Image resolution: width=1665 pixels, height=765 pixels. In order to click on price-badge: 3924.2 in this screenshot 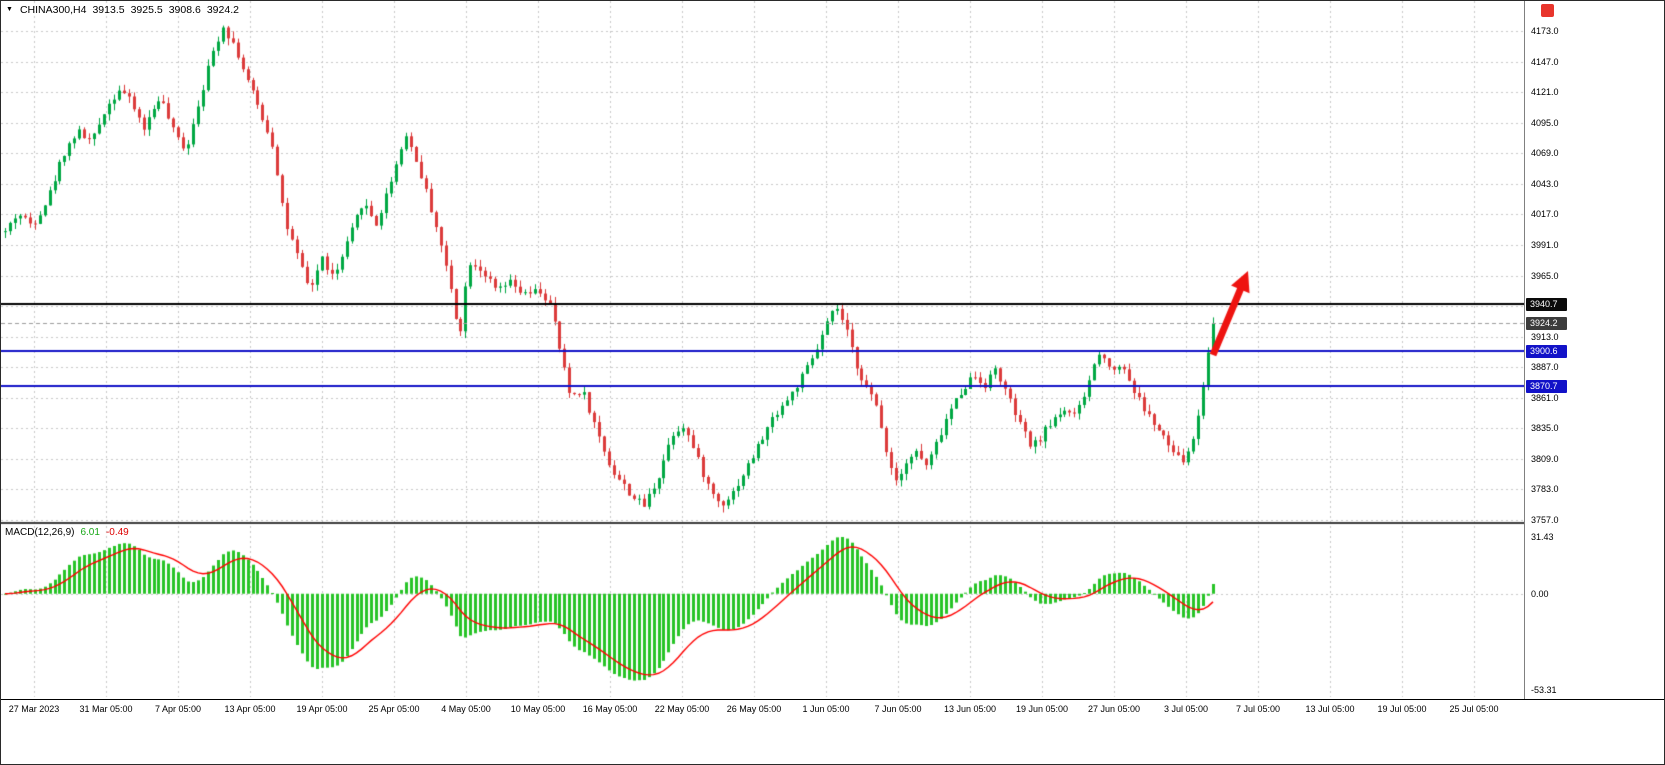, I will do `click(1546, 323)`.